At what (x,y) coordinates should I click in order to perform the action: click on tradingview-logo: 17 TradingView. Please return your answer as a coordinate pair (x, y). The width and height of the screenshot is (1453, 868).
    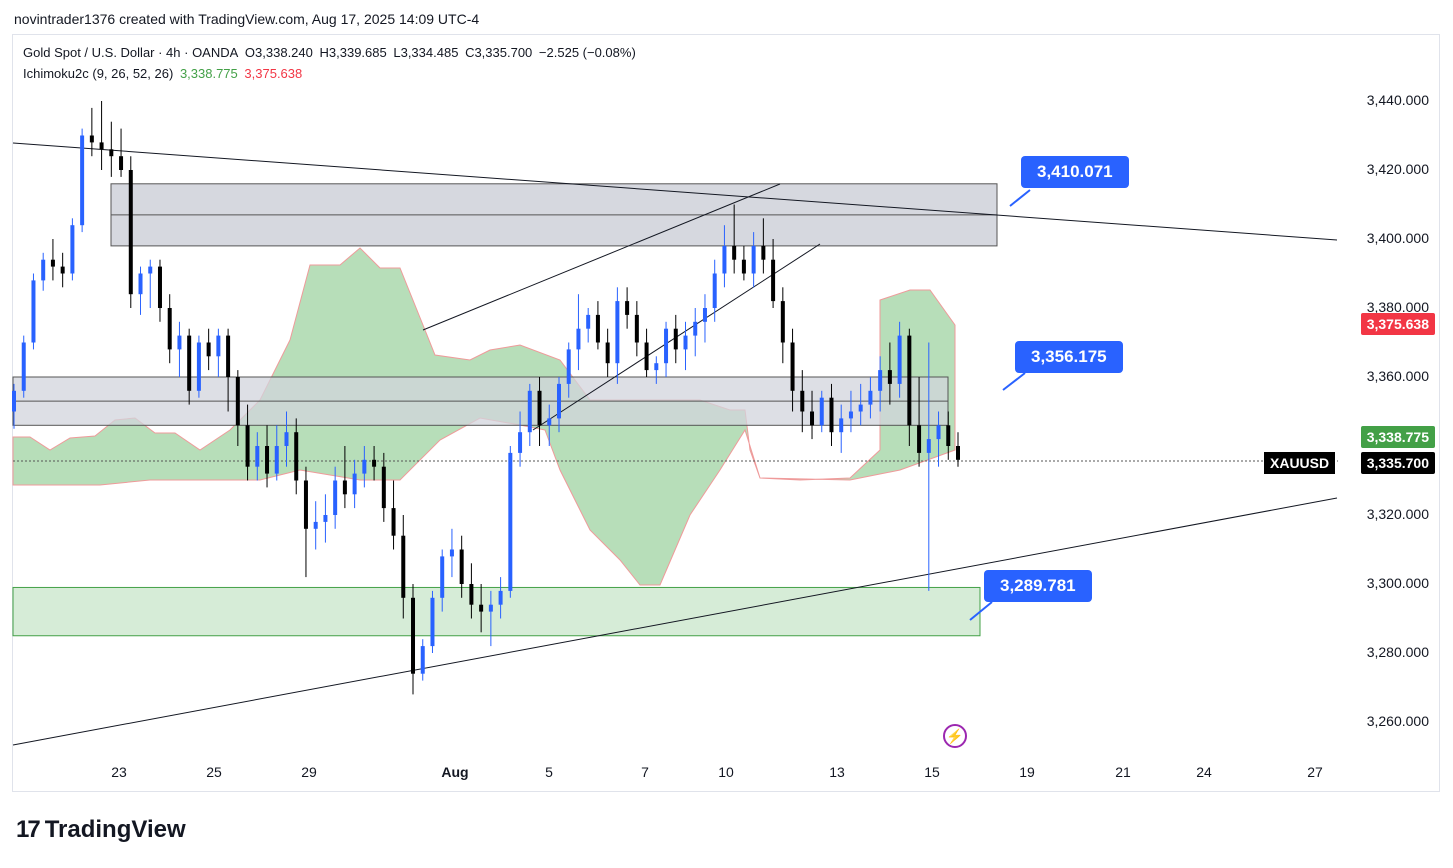
    Looking at the image, I should click on (101, 830).